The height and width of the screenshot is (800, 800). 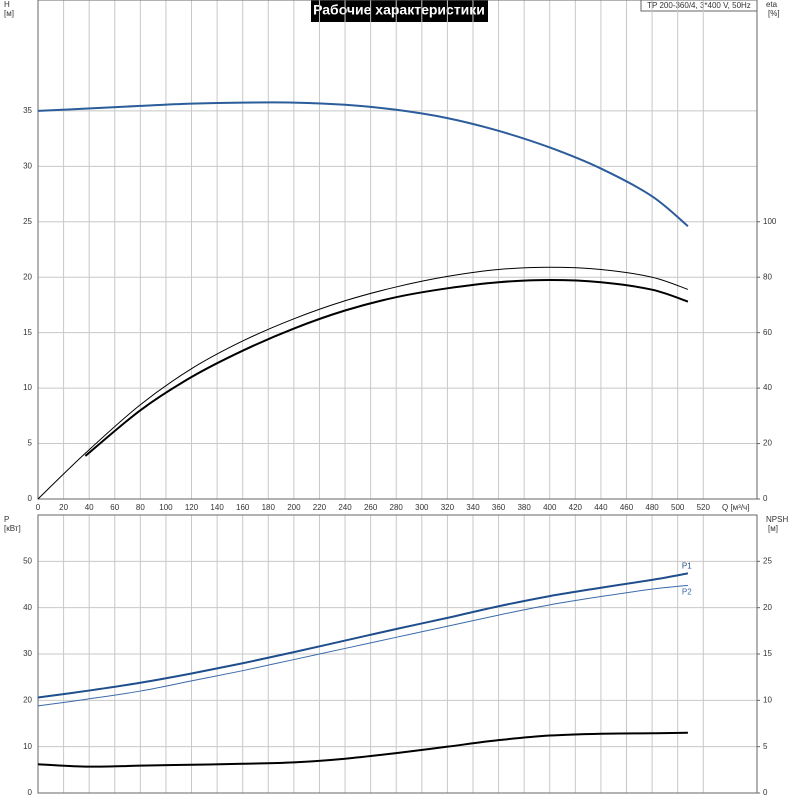 What do you see at coordinates (524, 507) in the screenshot?
I see `x-tick-label: 380` at bounding box center [524, 507].